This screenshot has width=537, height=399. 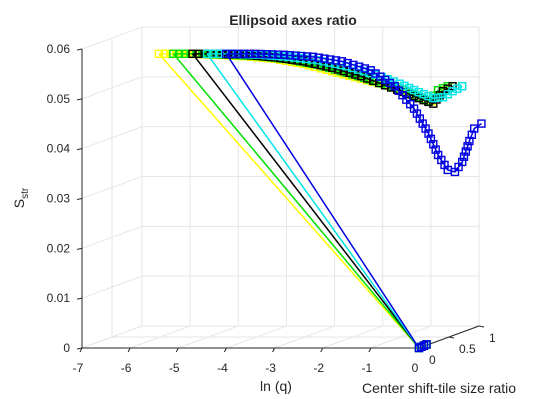 I want to click on z-tick-label-3: 0.03, so click(x=59, y=199).